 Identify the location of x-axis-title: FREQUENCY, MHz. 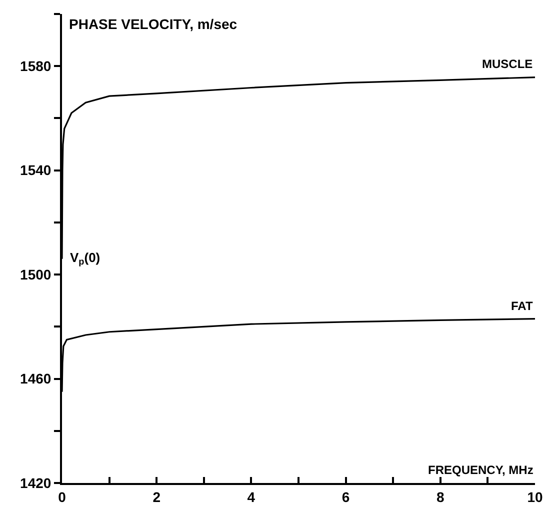
(481, 470).